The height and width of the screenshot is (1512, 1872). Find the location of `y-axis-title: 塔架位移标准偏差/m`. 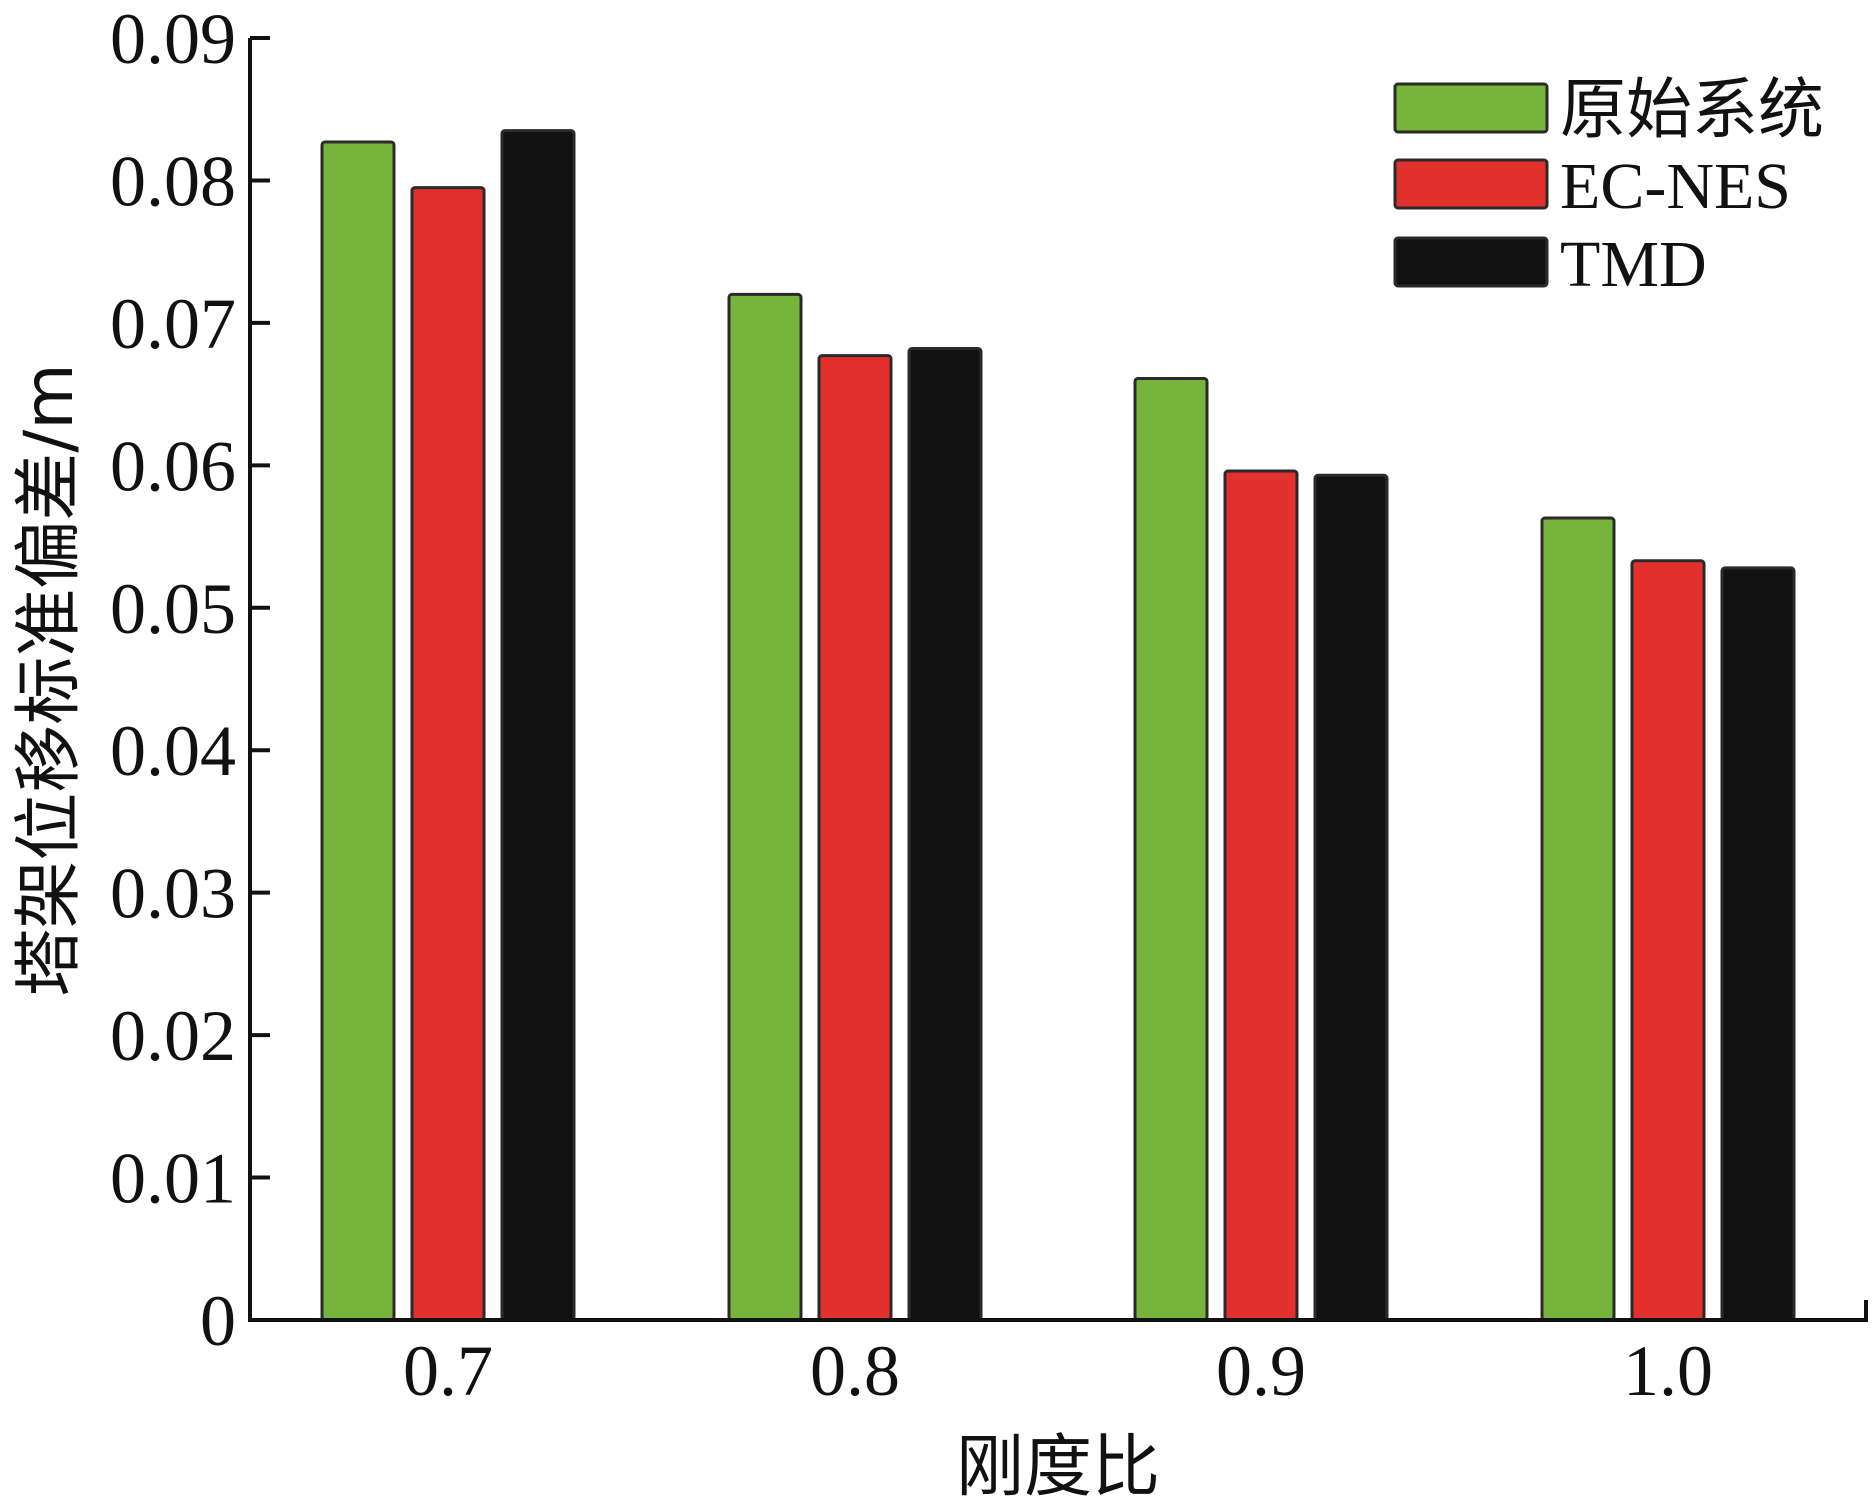

y-axis-title: 塔架位移标准偏差/m is located at coordinates (49, 679).